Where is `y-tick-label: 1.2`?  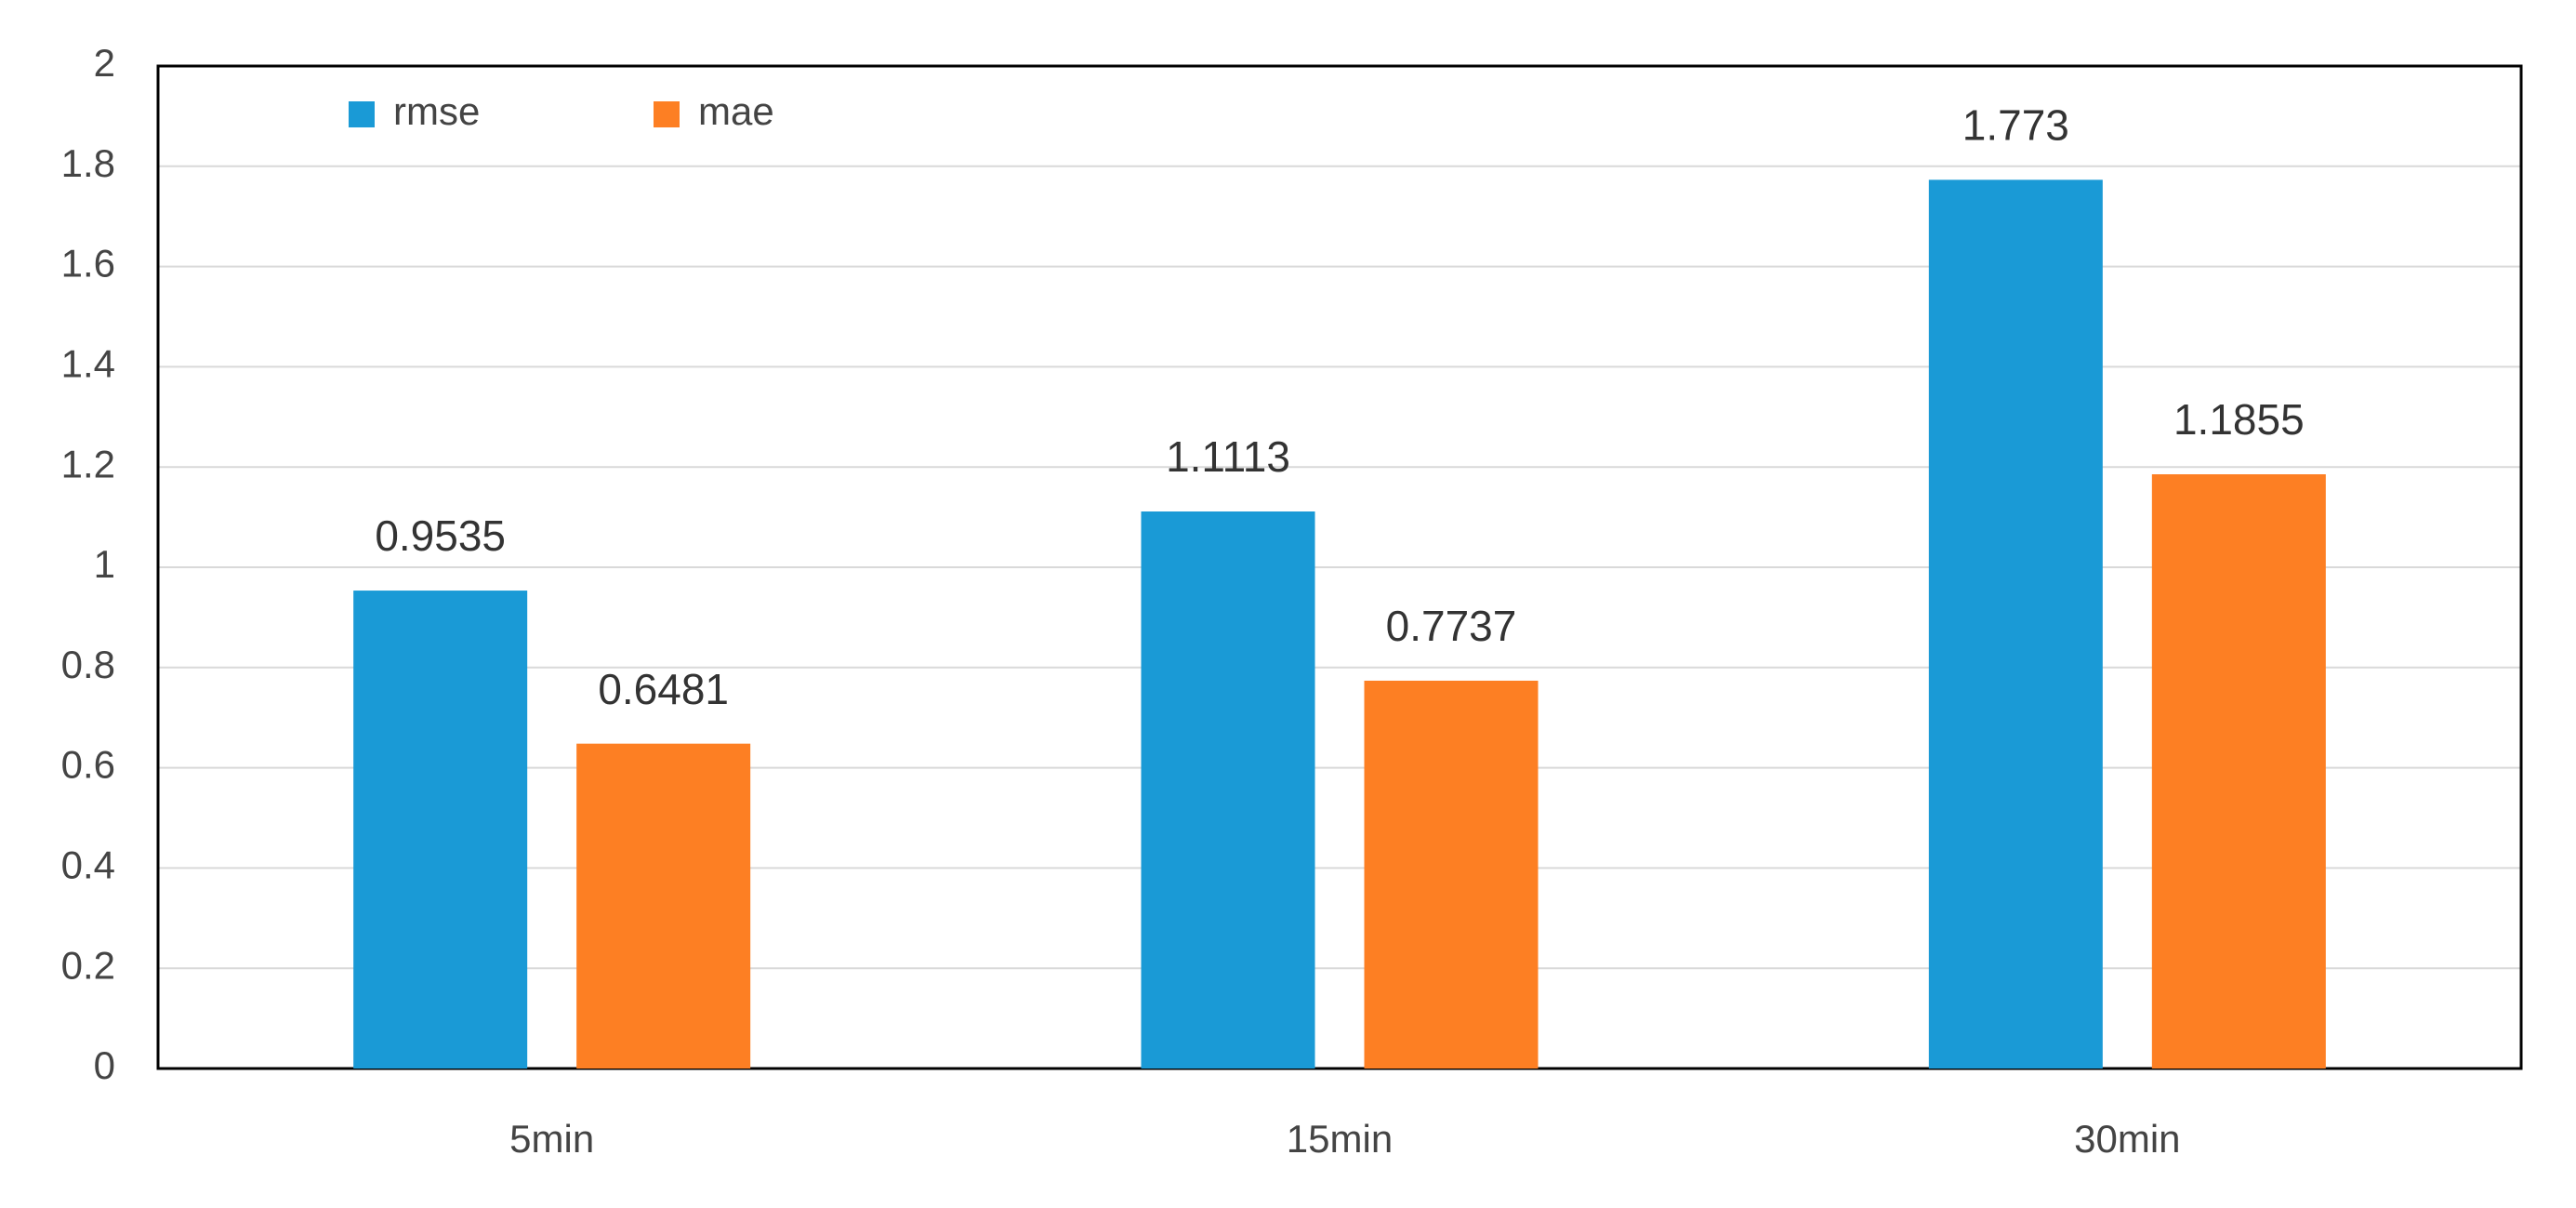
y-tick-label: 1.2 is located at coordinates (88, 464).